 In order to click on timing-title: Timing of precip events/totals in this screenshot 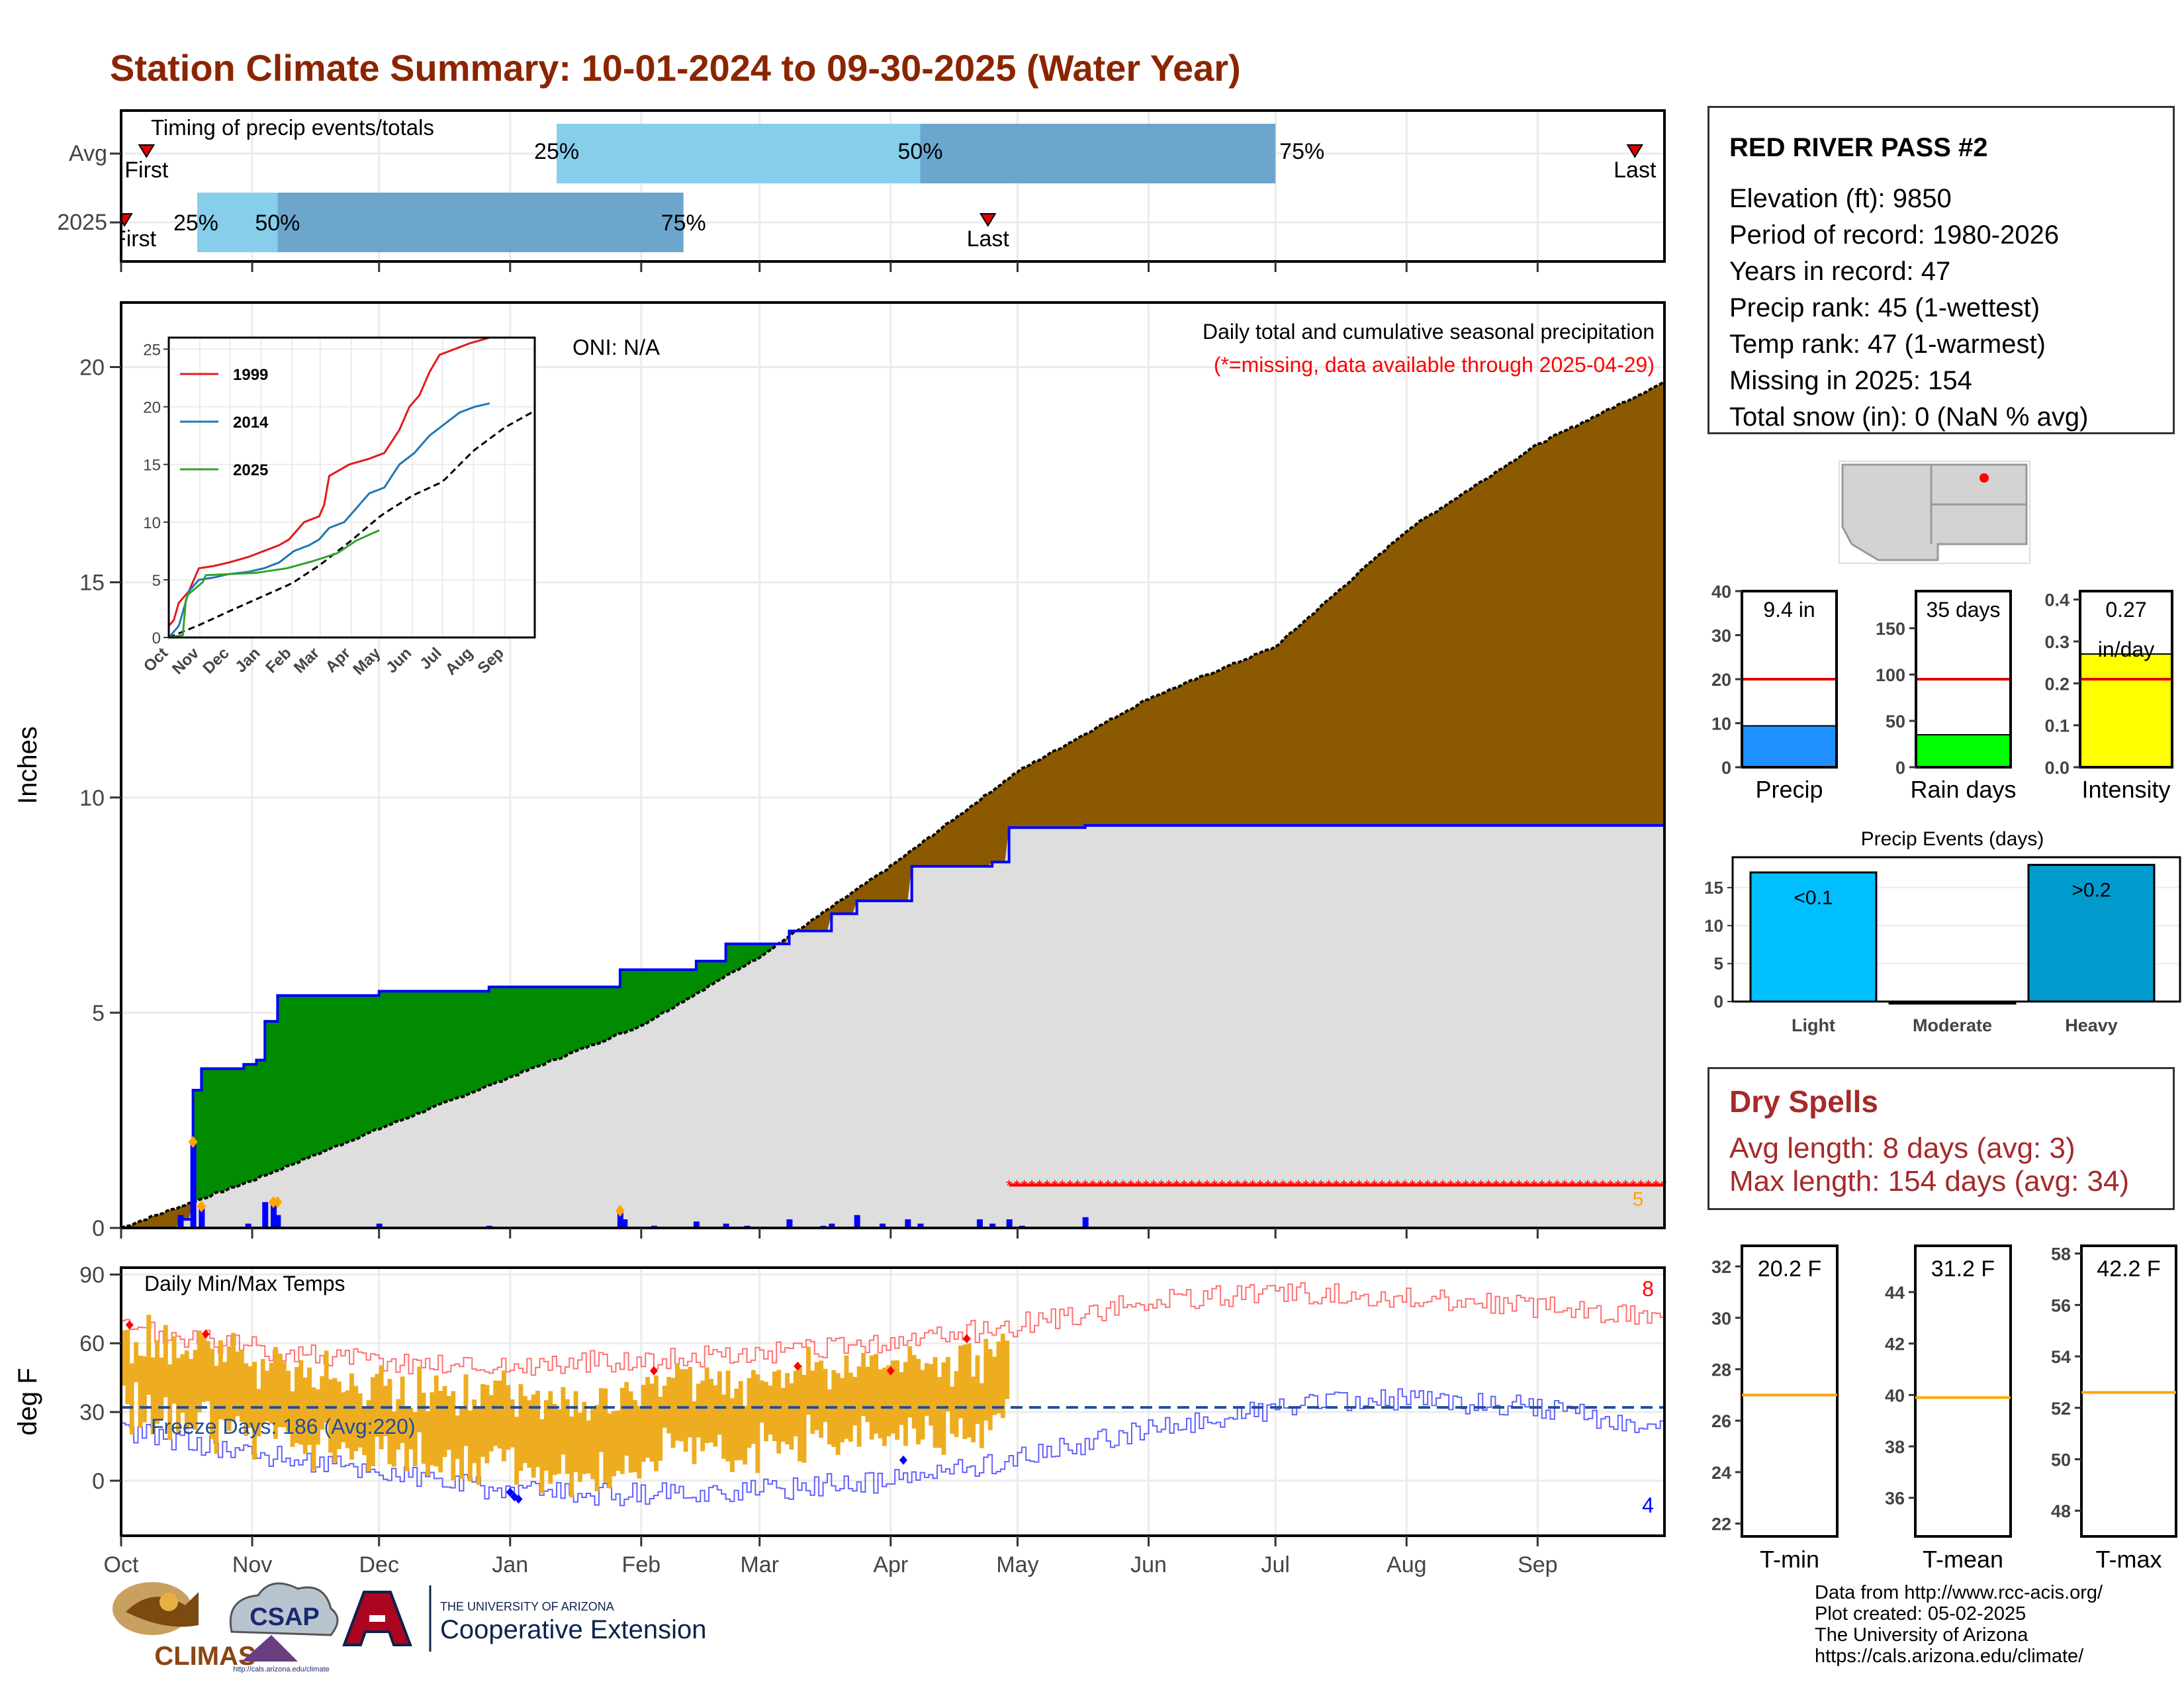, I will do `click(292, 127)`.